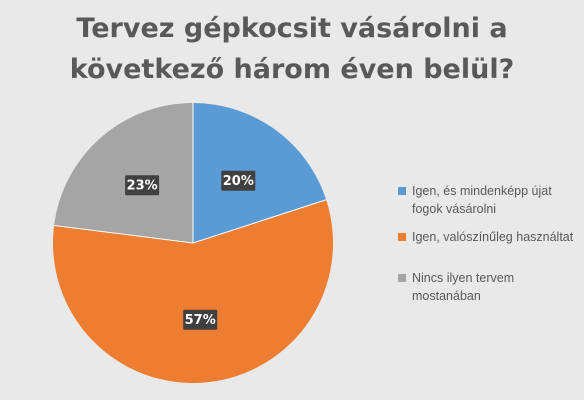 Image resolution: width=584 pixels, height=400 pixels. I want to click on legend-swatch-used, so click(402, 237).